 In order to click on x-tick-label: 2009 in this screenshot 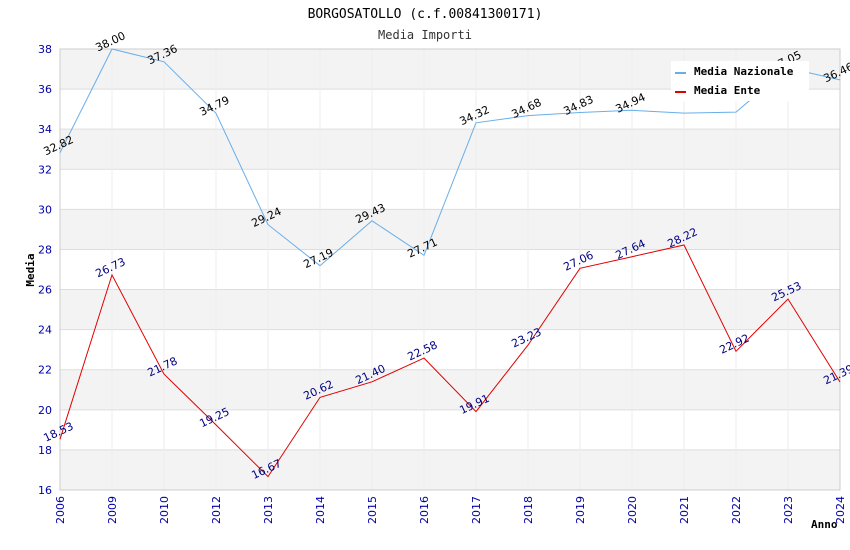, I will do `click(112, 510)`.